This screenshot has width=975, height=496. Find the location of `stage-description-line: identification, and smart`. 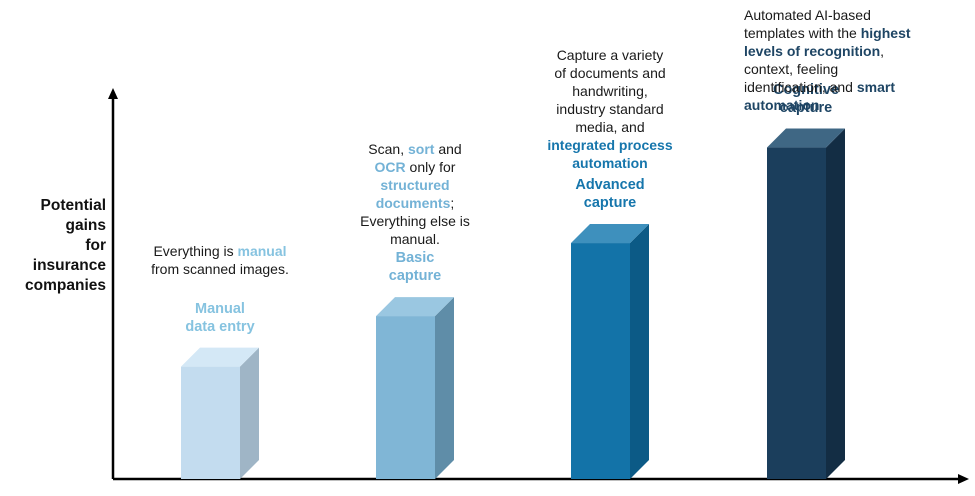

stage-description-line: identification, and smart is located at coordinates (844, 87).